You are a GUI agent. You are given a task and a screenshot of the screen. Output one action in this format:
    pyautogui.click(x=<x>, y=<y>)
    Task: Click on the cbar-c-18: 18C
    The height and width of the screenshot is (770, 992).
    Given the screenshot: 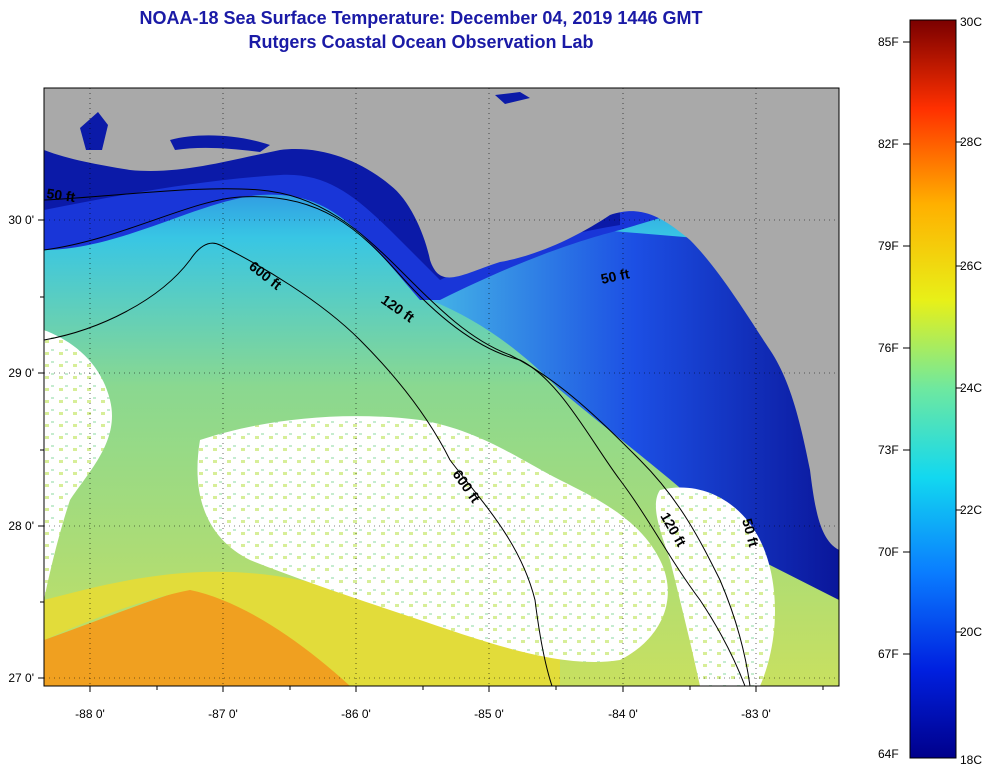 What is the action you would take?
    pyautogui.click(x=971, y=760)
    